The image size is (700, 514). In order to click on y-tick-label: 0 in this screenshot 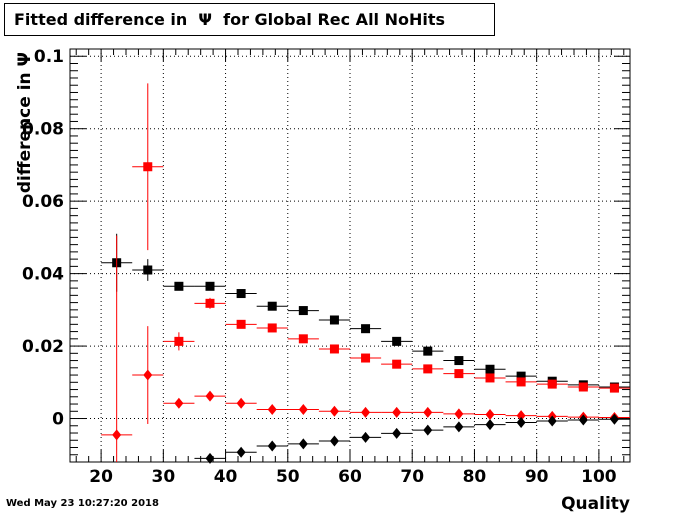, I will do `click(58, 420)`.